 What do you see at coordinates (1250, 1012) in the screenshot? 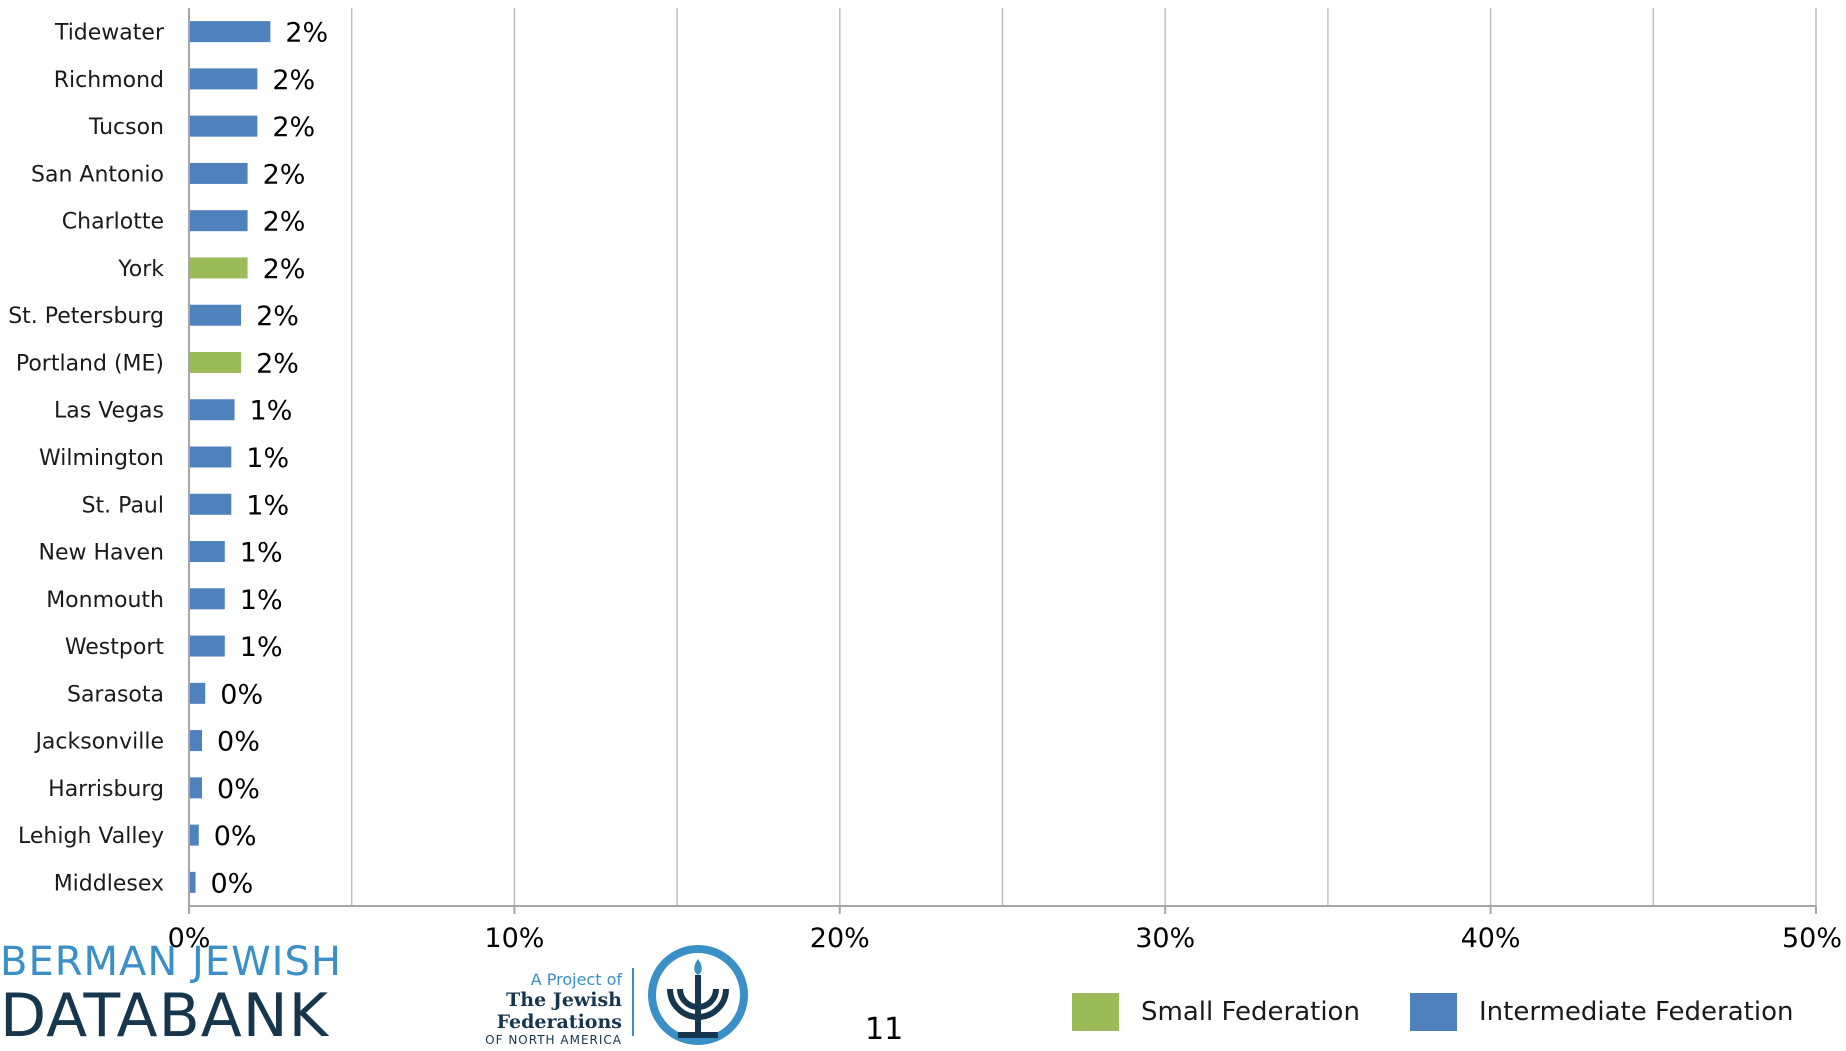
I see `legend-label-small: Small Federation` at bounding box center [1250, 1012].